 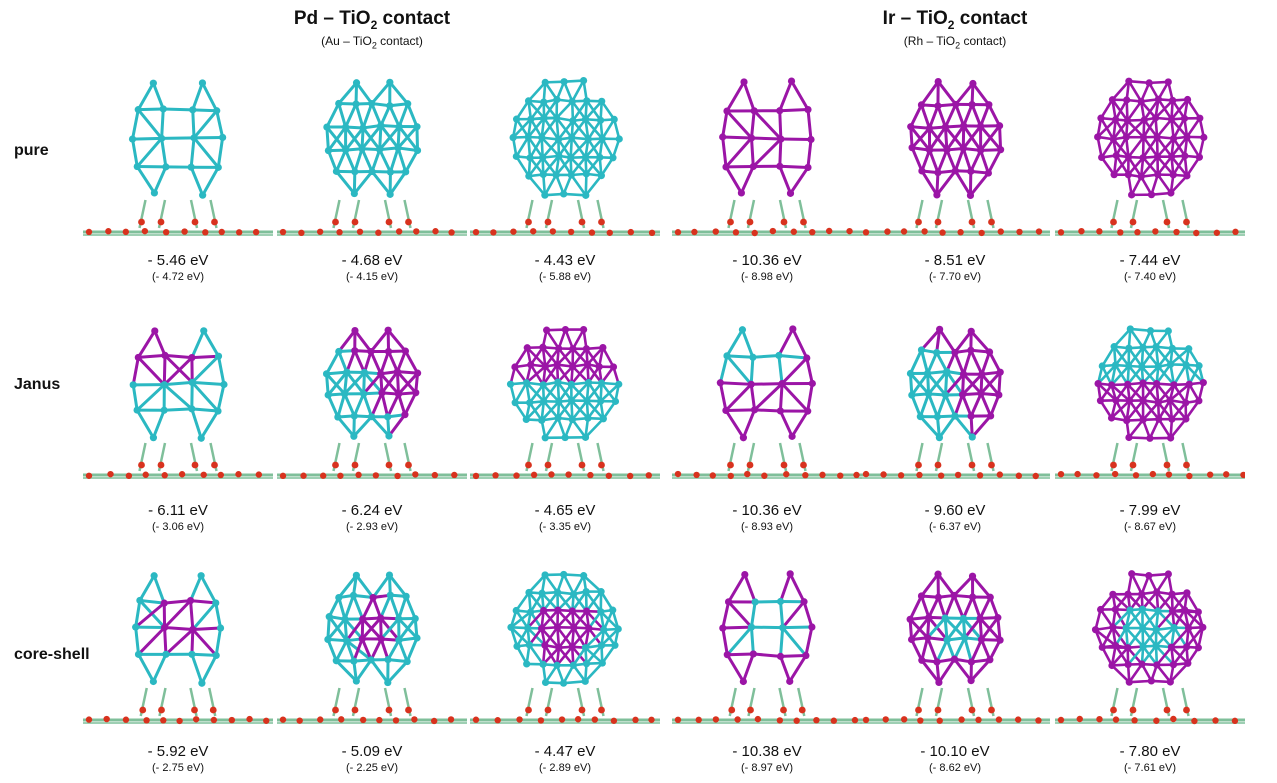 I want to click on energy-value: - 10.10 eV, so click(x=955, y=751).